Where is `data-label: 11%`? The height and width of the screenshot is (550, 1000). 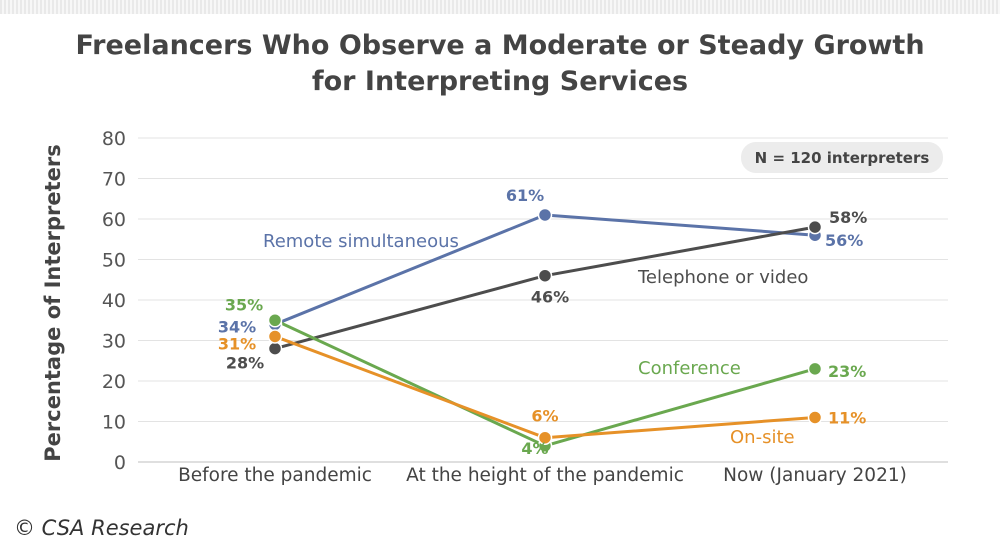 data-label: 11% is located at coordinates (847, 417).